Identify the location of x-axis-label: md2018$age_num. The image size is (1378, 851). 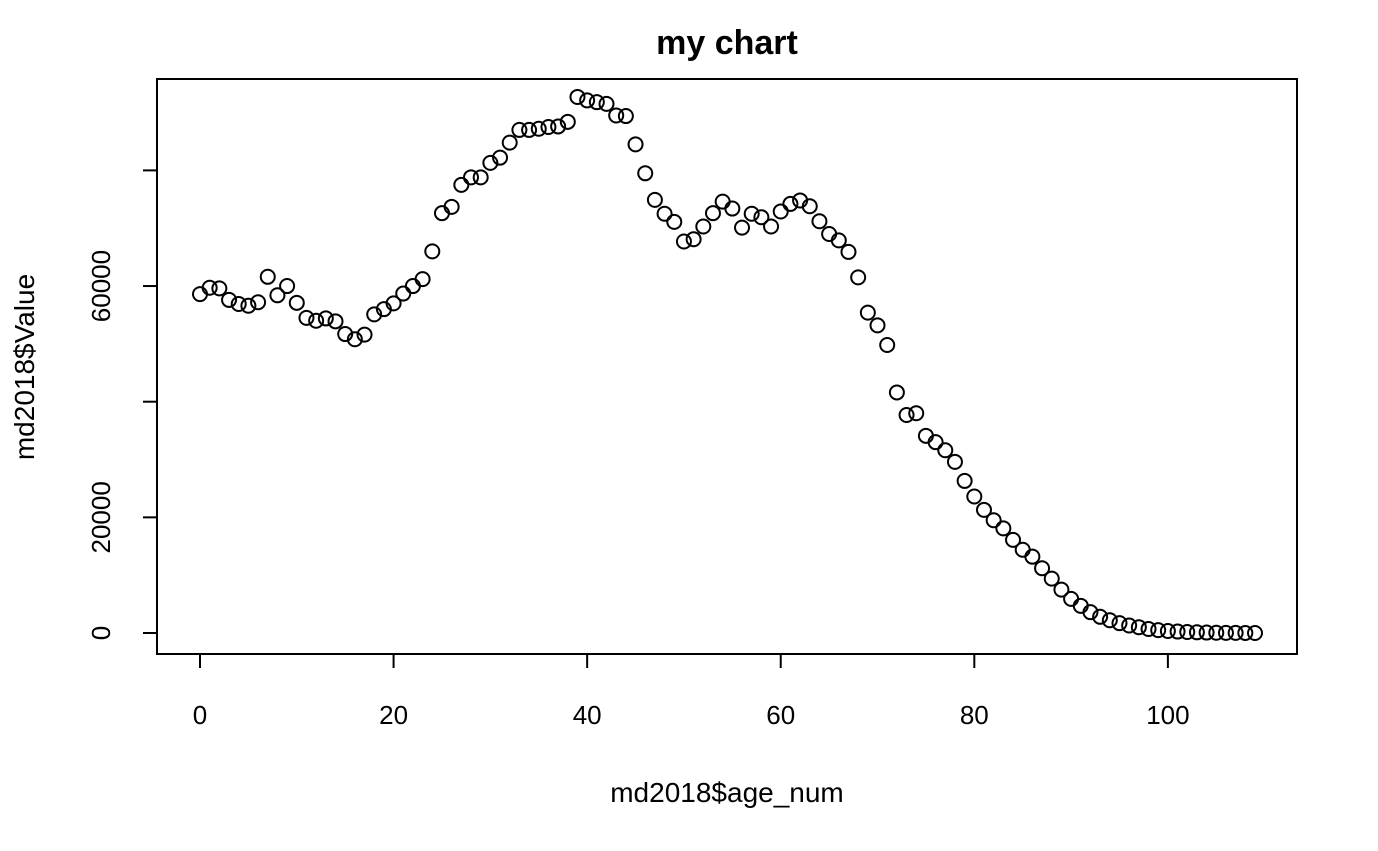
(727, 792).